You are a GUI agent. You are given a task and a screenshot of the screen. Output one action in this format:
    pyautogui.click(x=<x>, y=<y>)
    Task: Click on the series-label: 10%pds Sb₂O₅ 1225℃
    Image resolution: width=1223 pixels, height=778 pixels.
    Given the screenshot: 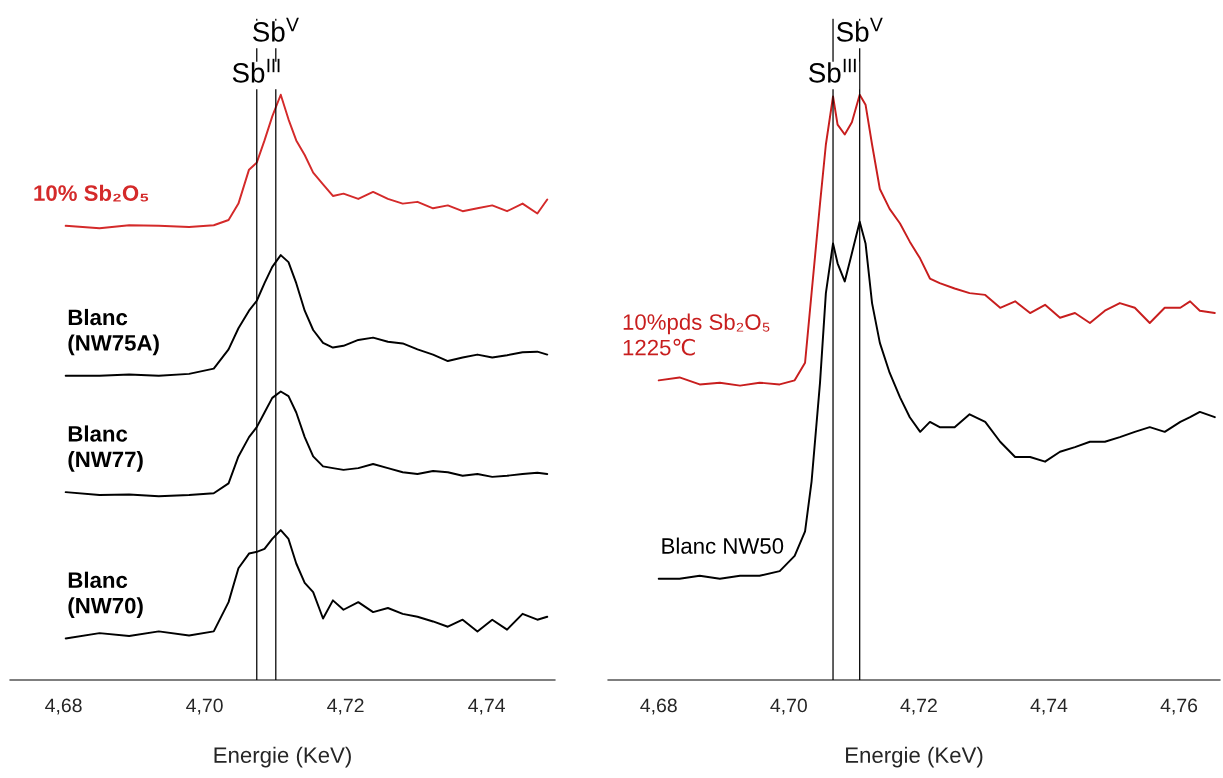 What is the action you would take?
    pyautogui.click(x=696, y=334)
    